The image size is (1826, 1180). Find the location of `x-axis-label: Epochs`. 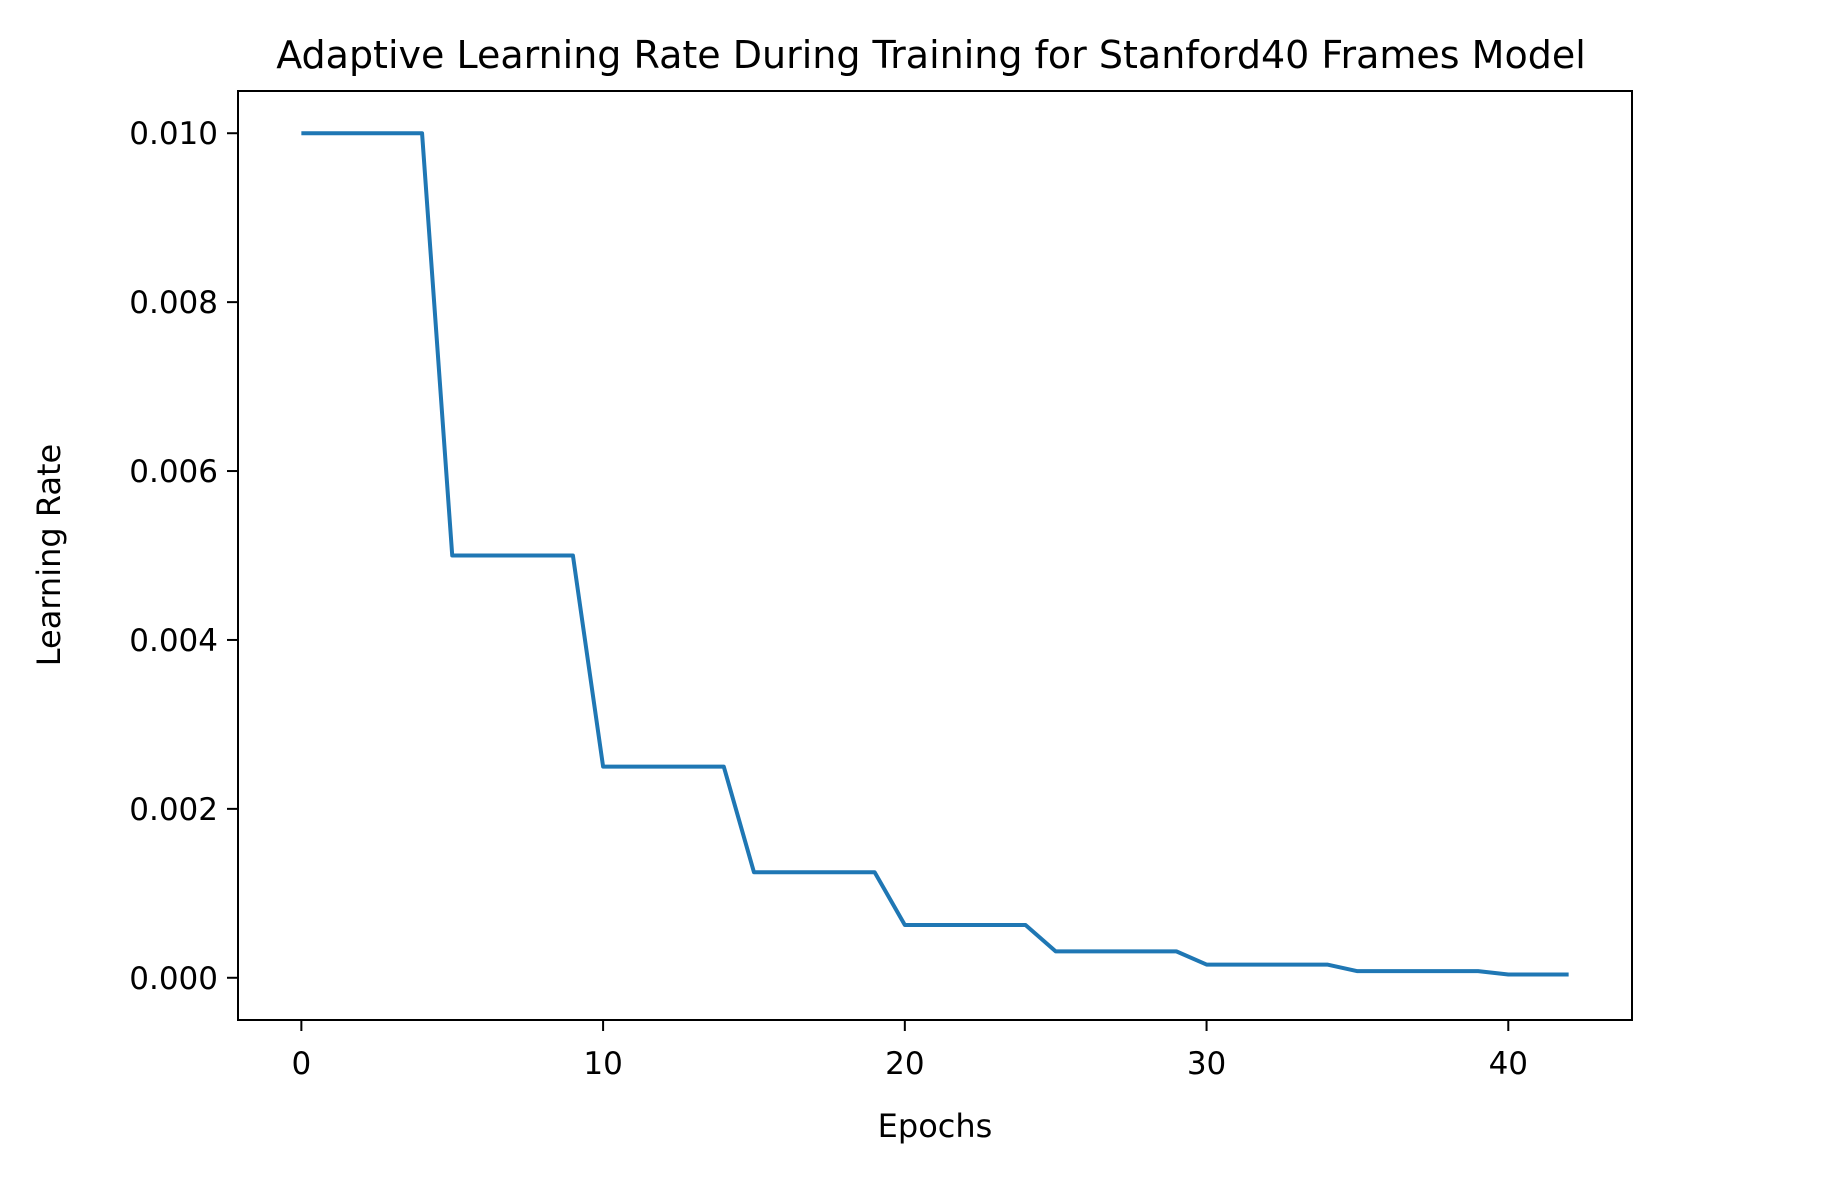

x-axis-label: Epochs is located at coordinates (935, 1126).